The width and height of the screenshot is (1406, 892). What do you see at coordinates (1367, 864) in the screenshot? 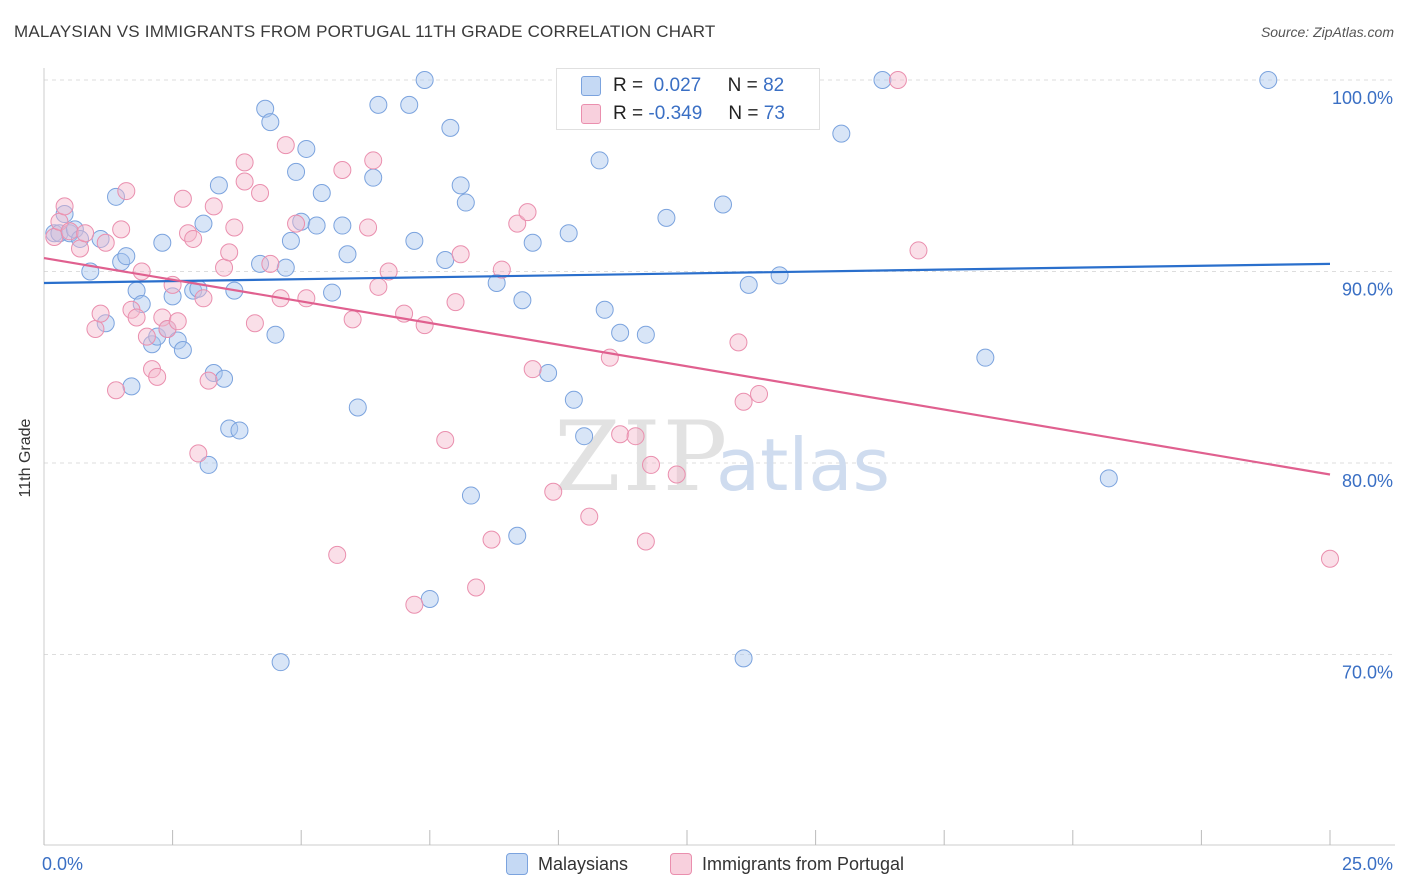
I see `x-tick-label-max: 25.0%` at bounding box center [1367, 864].